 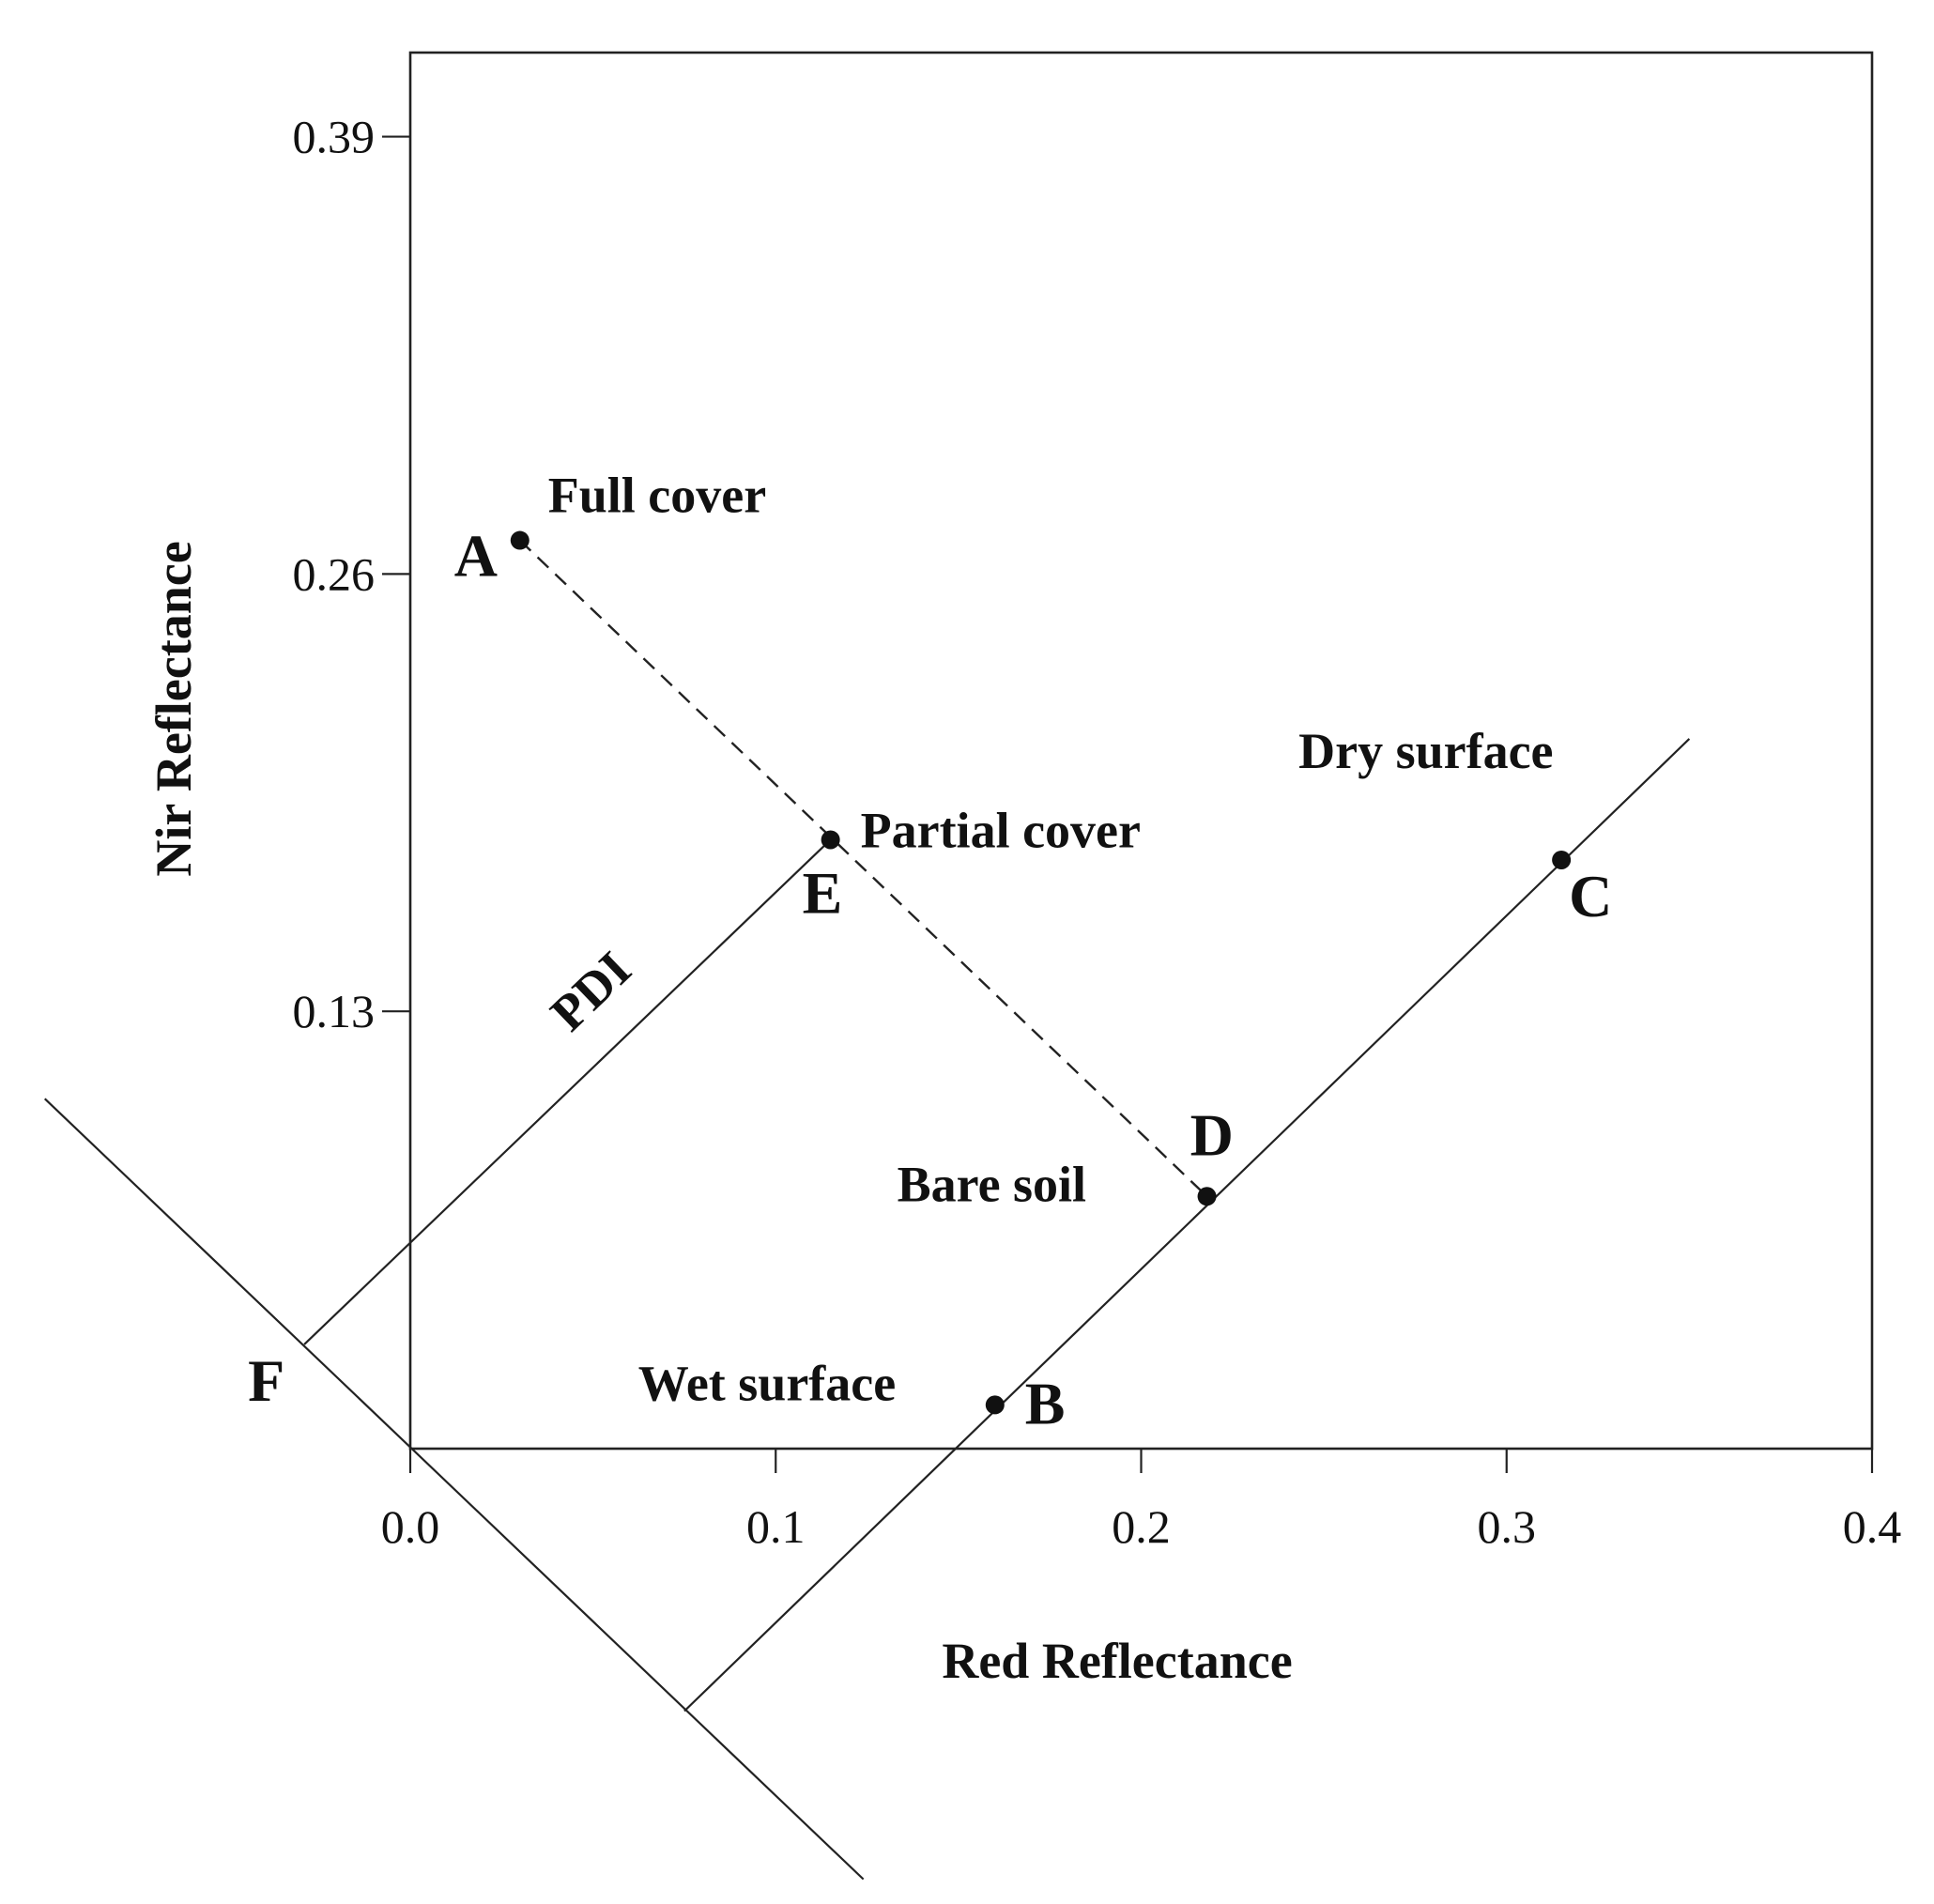 I want to click on x-axis-ticks: 0.0 0.1 0.2 0.3 0.4, so click(x=1141, y=1501).